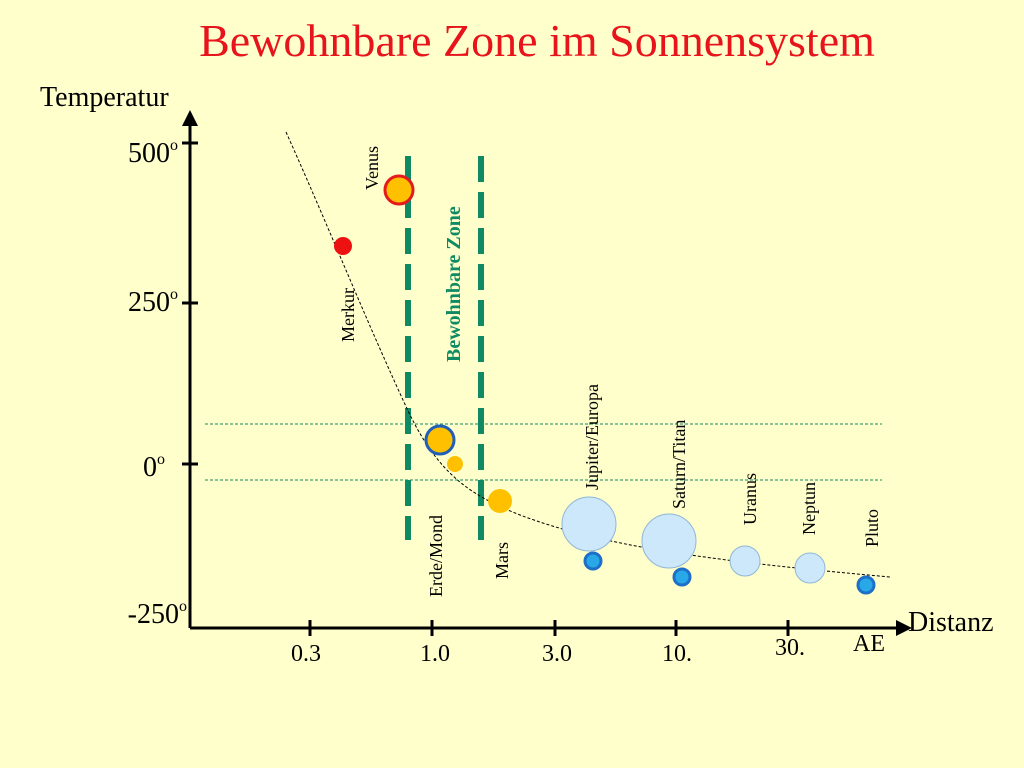 Image resolution: width=1024 pixels, height=768 pixels. Describe the element at coordinates (869, 644) in the screenshot. I see `x-axis-unit: AE` at that location.